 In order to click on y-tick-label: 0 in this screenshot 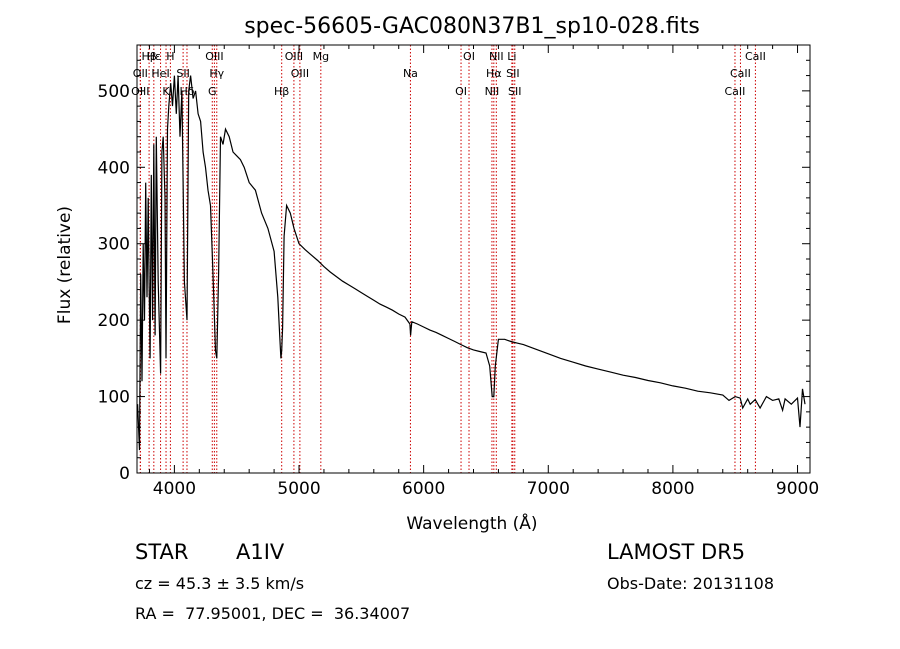, I will do `click(124, 474)`.